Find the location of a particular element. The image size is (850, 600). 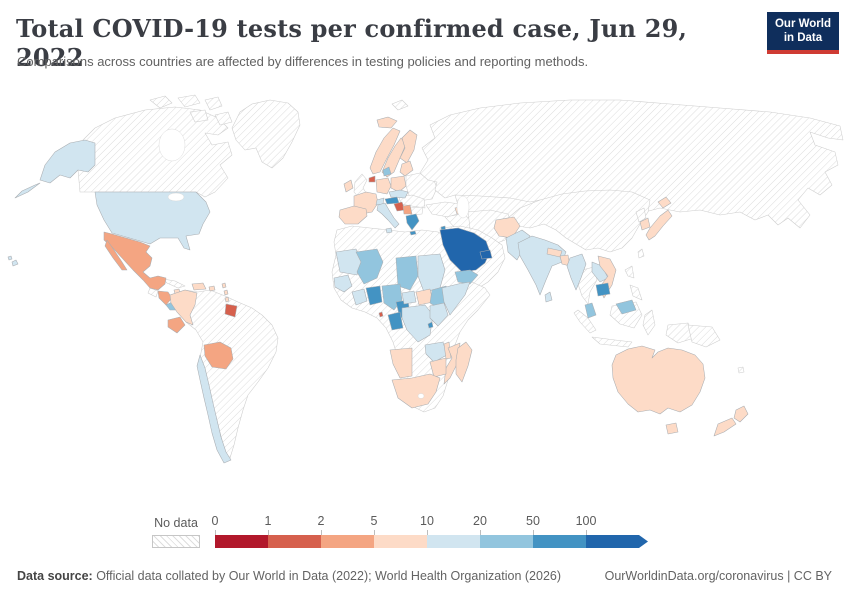

country-namibia is located at coordinates (401, 363).